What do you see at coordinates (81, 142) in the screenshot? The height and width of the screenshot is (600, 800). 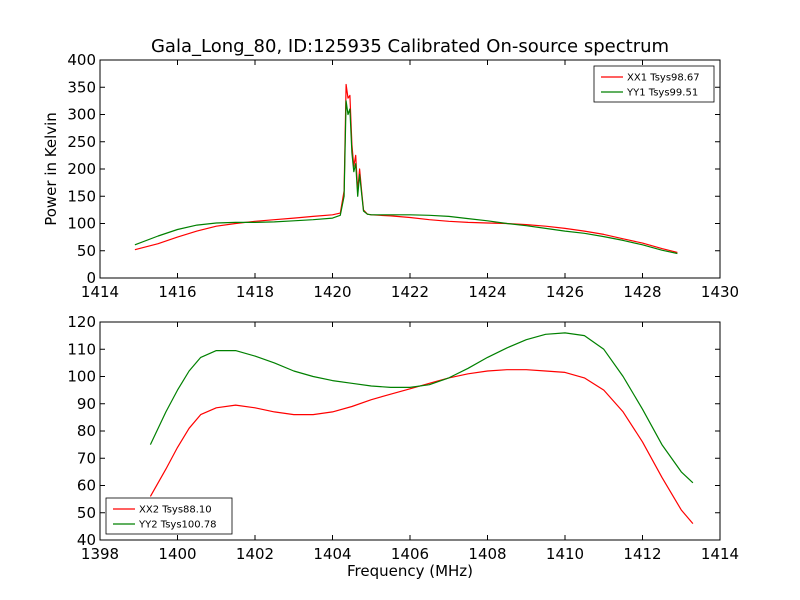 I see `y-tick-label: 250` at bounding box center [81, 142].